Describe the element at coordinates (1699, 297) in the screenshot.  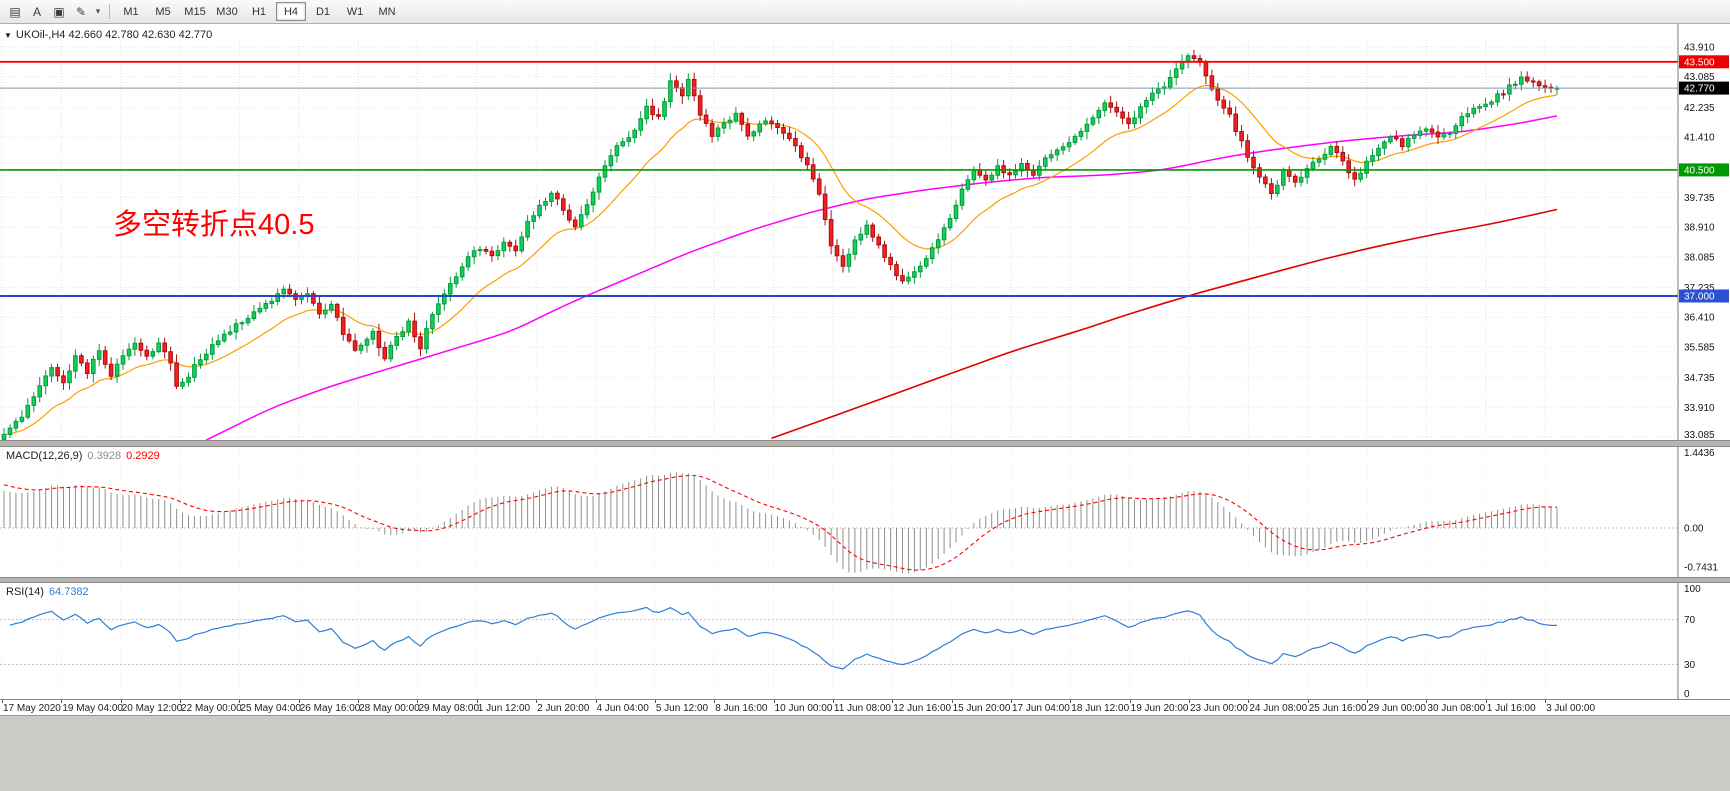
I see `price-badge-text: 37.000` at that location.